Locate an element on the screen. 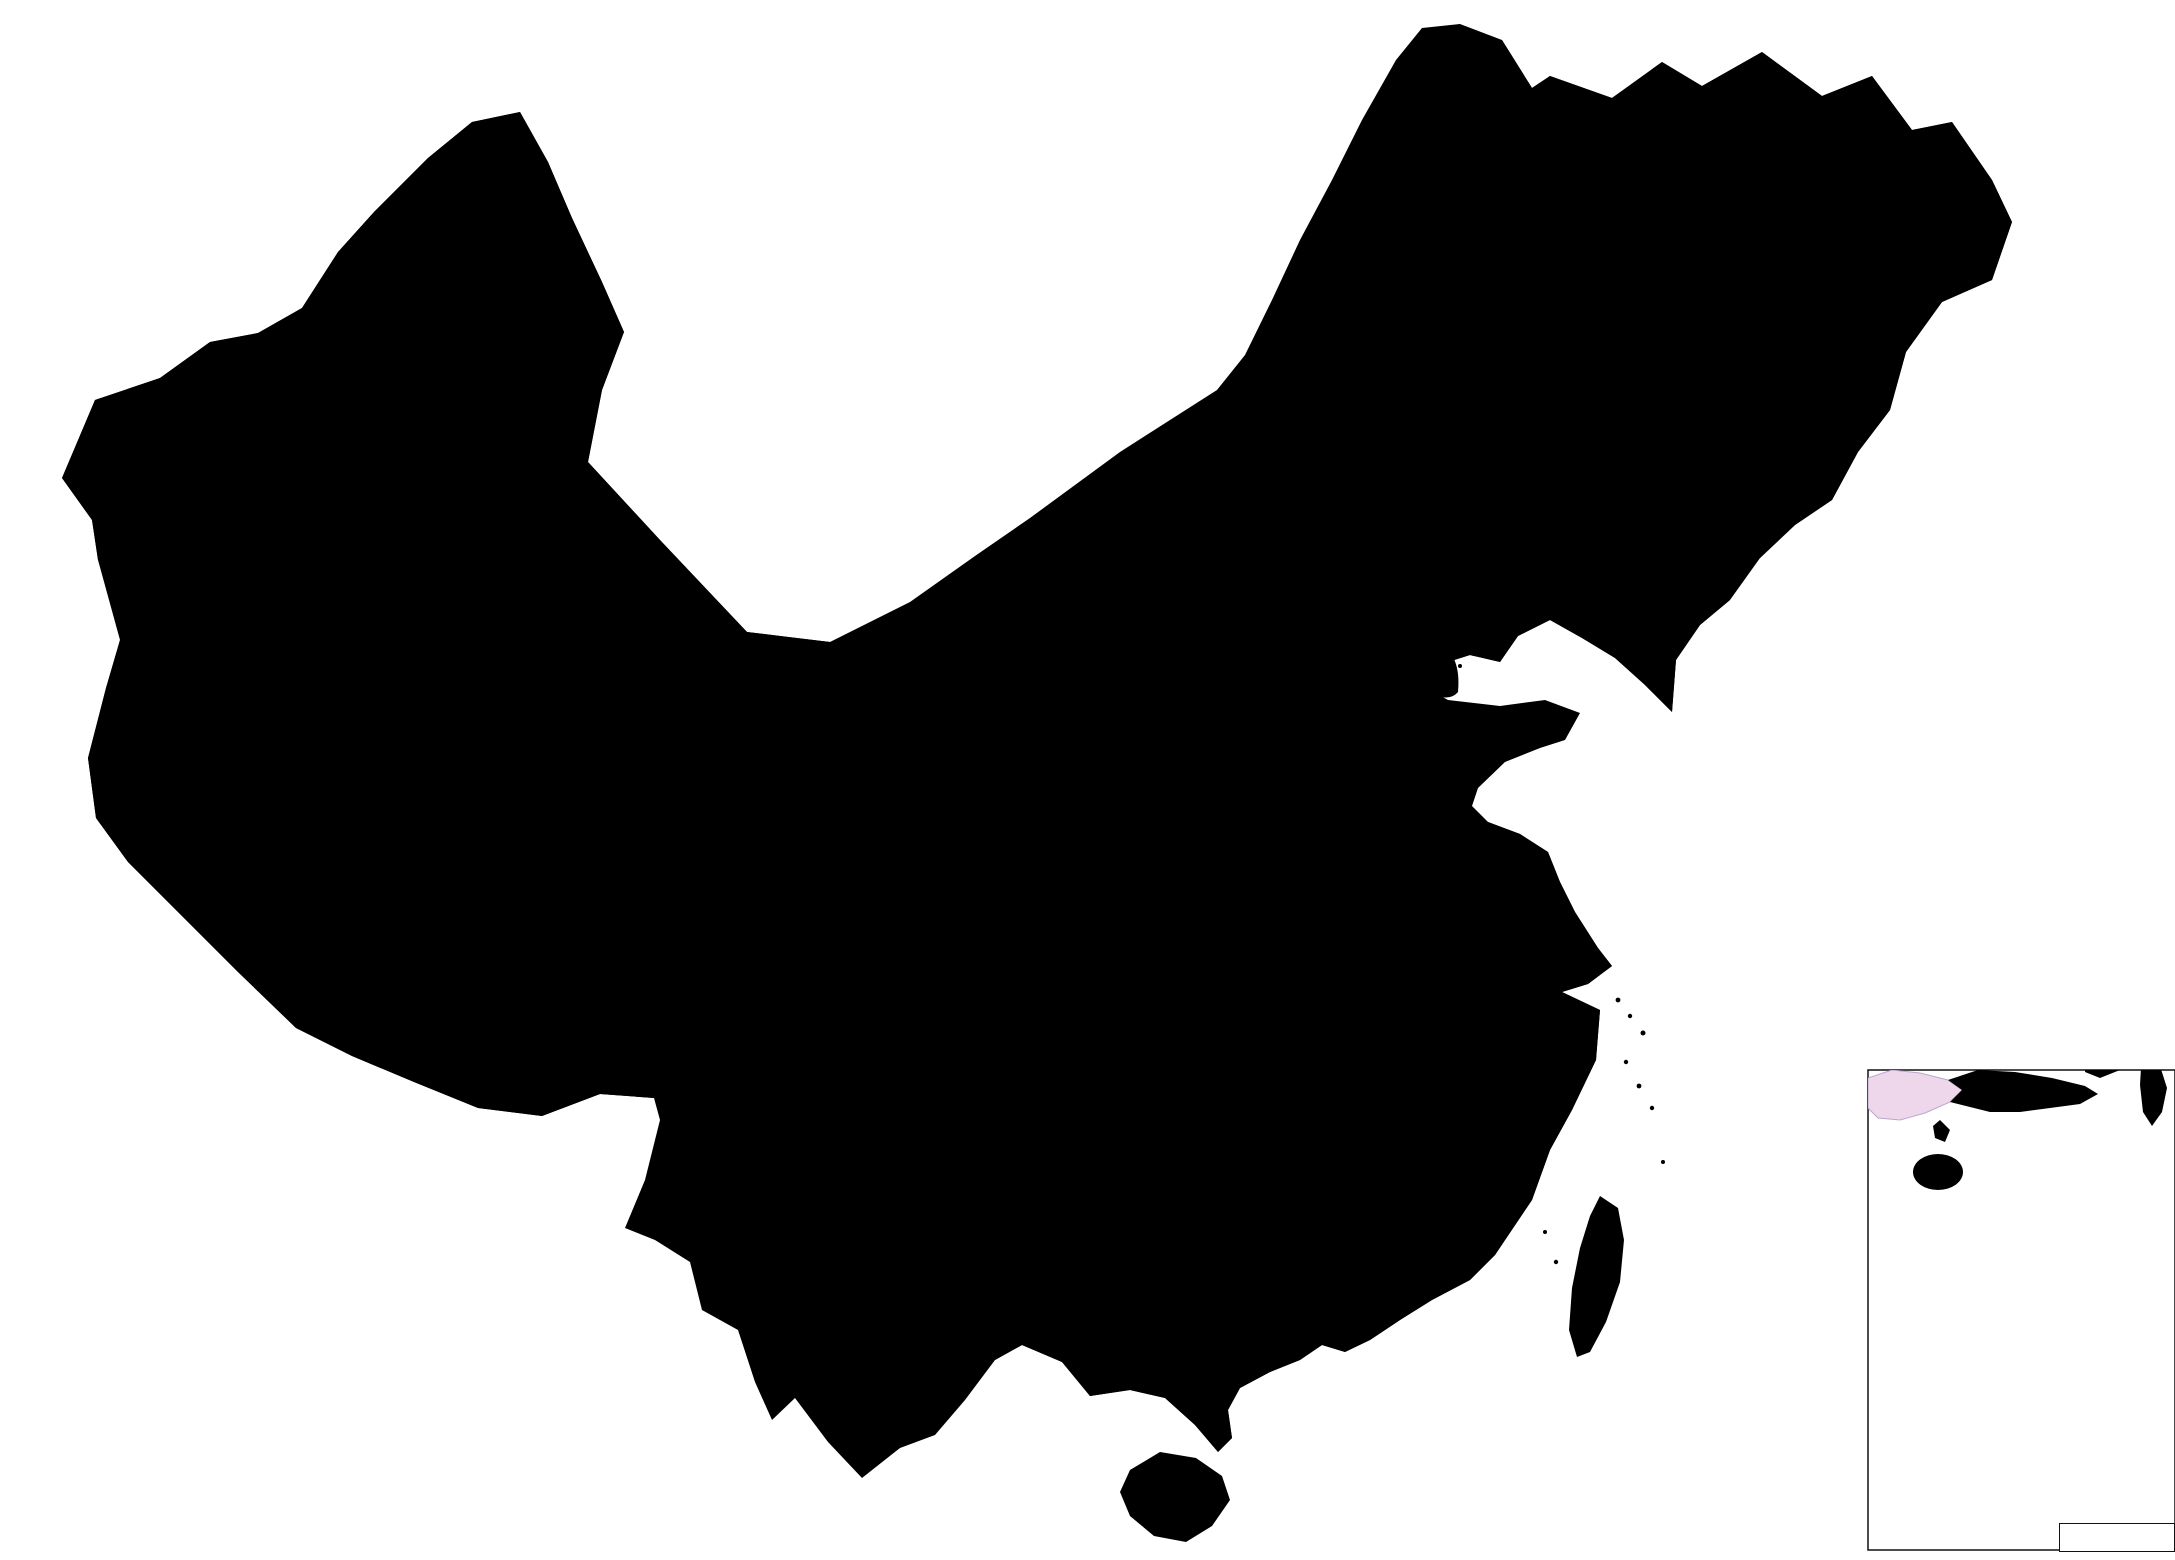 The image size is (2175, 1560). inset-fujian is located at coordinates (2102, 1074).